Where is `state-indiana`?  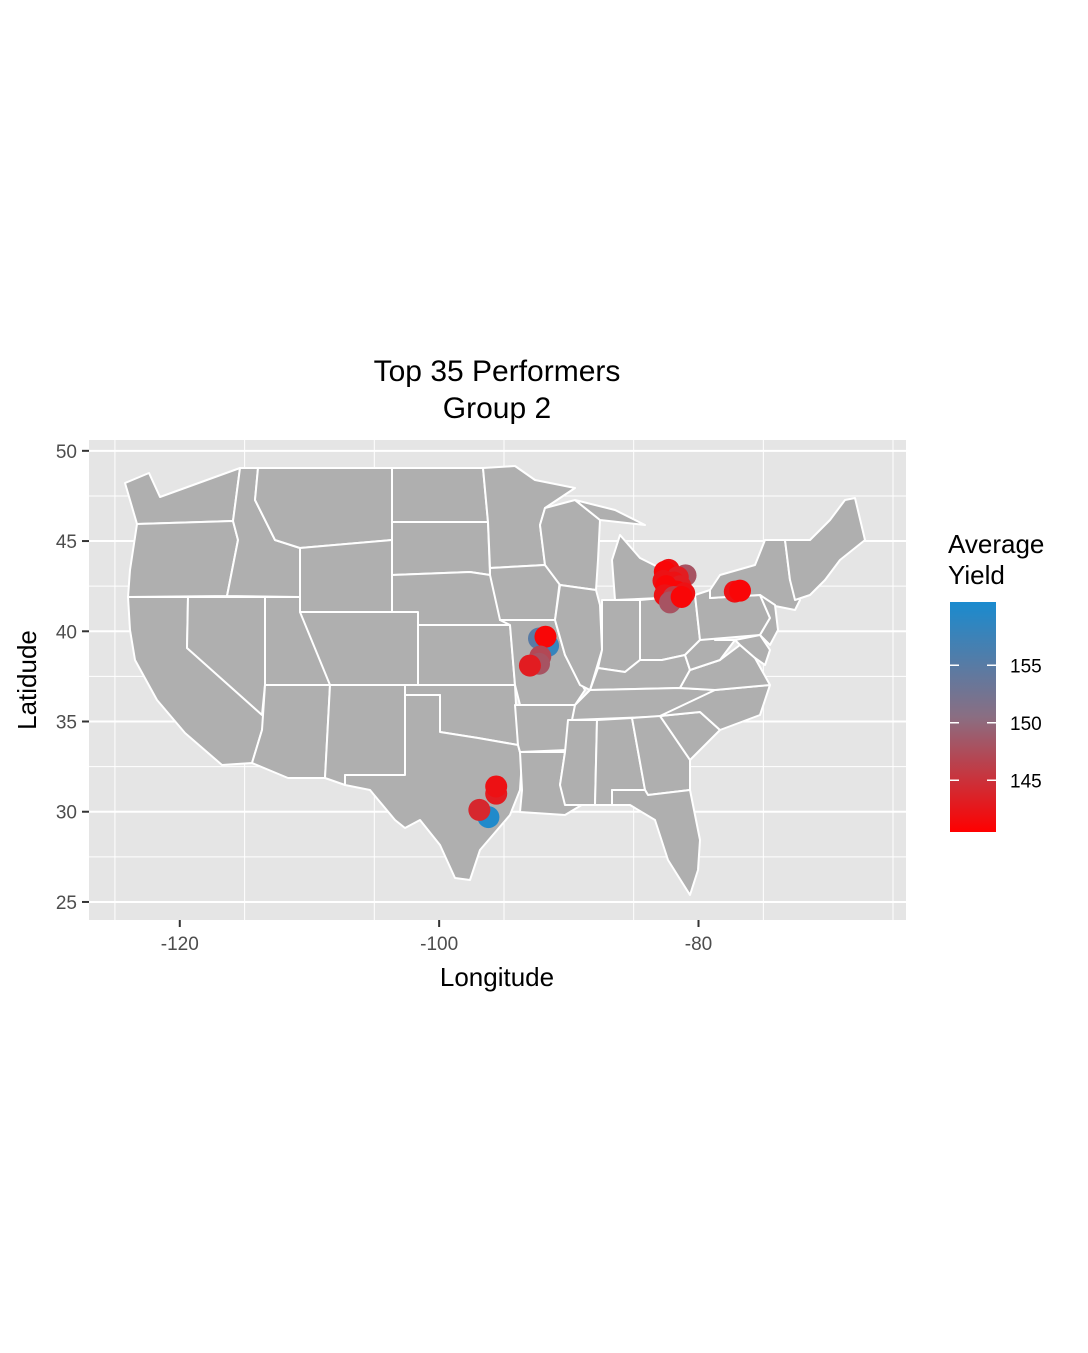
state-indiana is located at coordinates (619, 636).